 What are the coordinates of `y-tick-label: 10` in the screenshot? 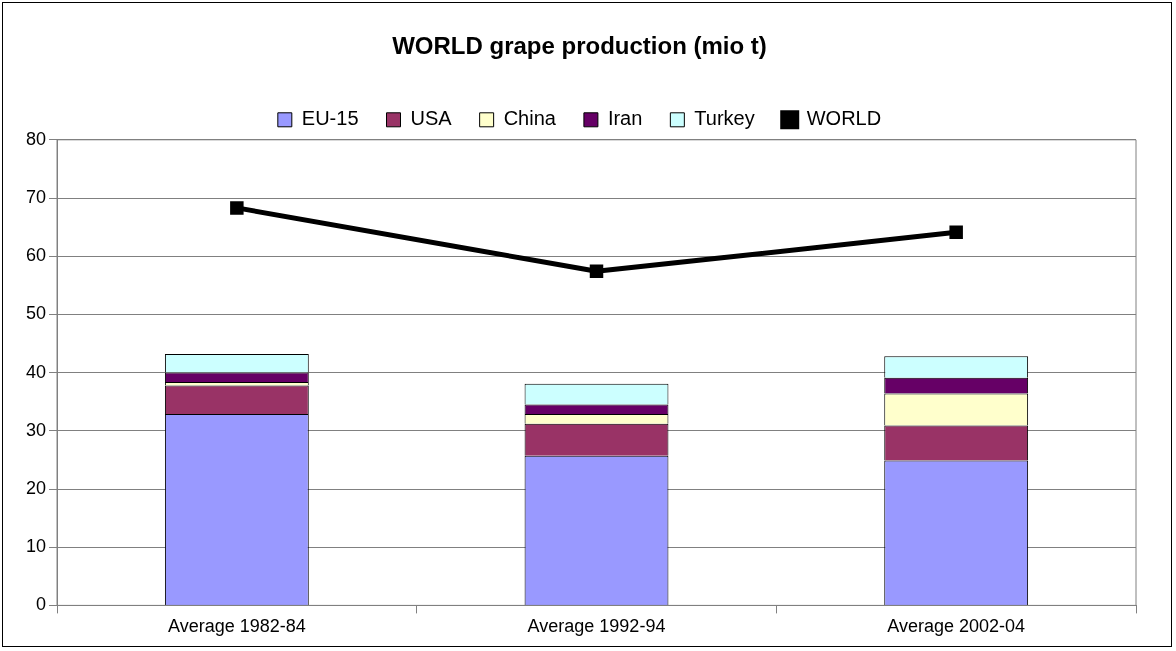 It's located at (36, 546).